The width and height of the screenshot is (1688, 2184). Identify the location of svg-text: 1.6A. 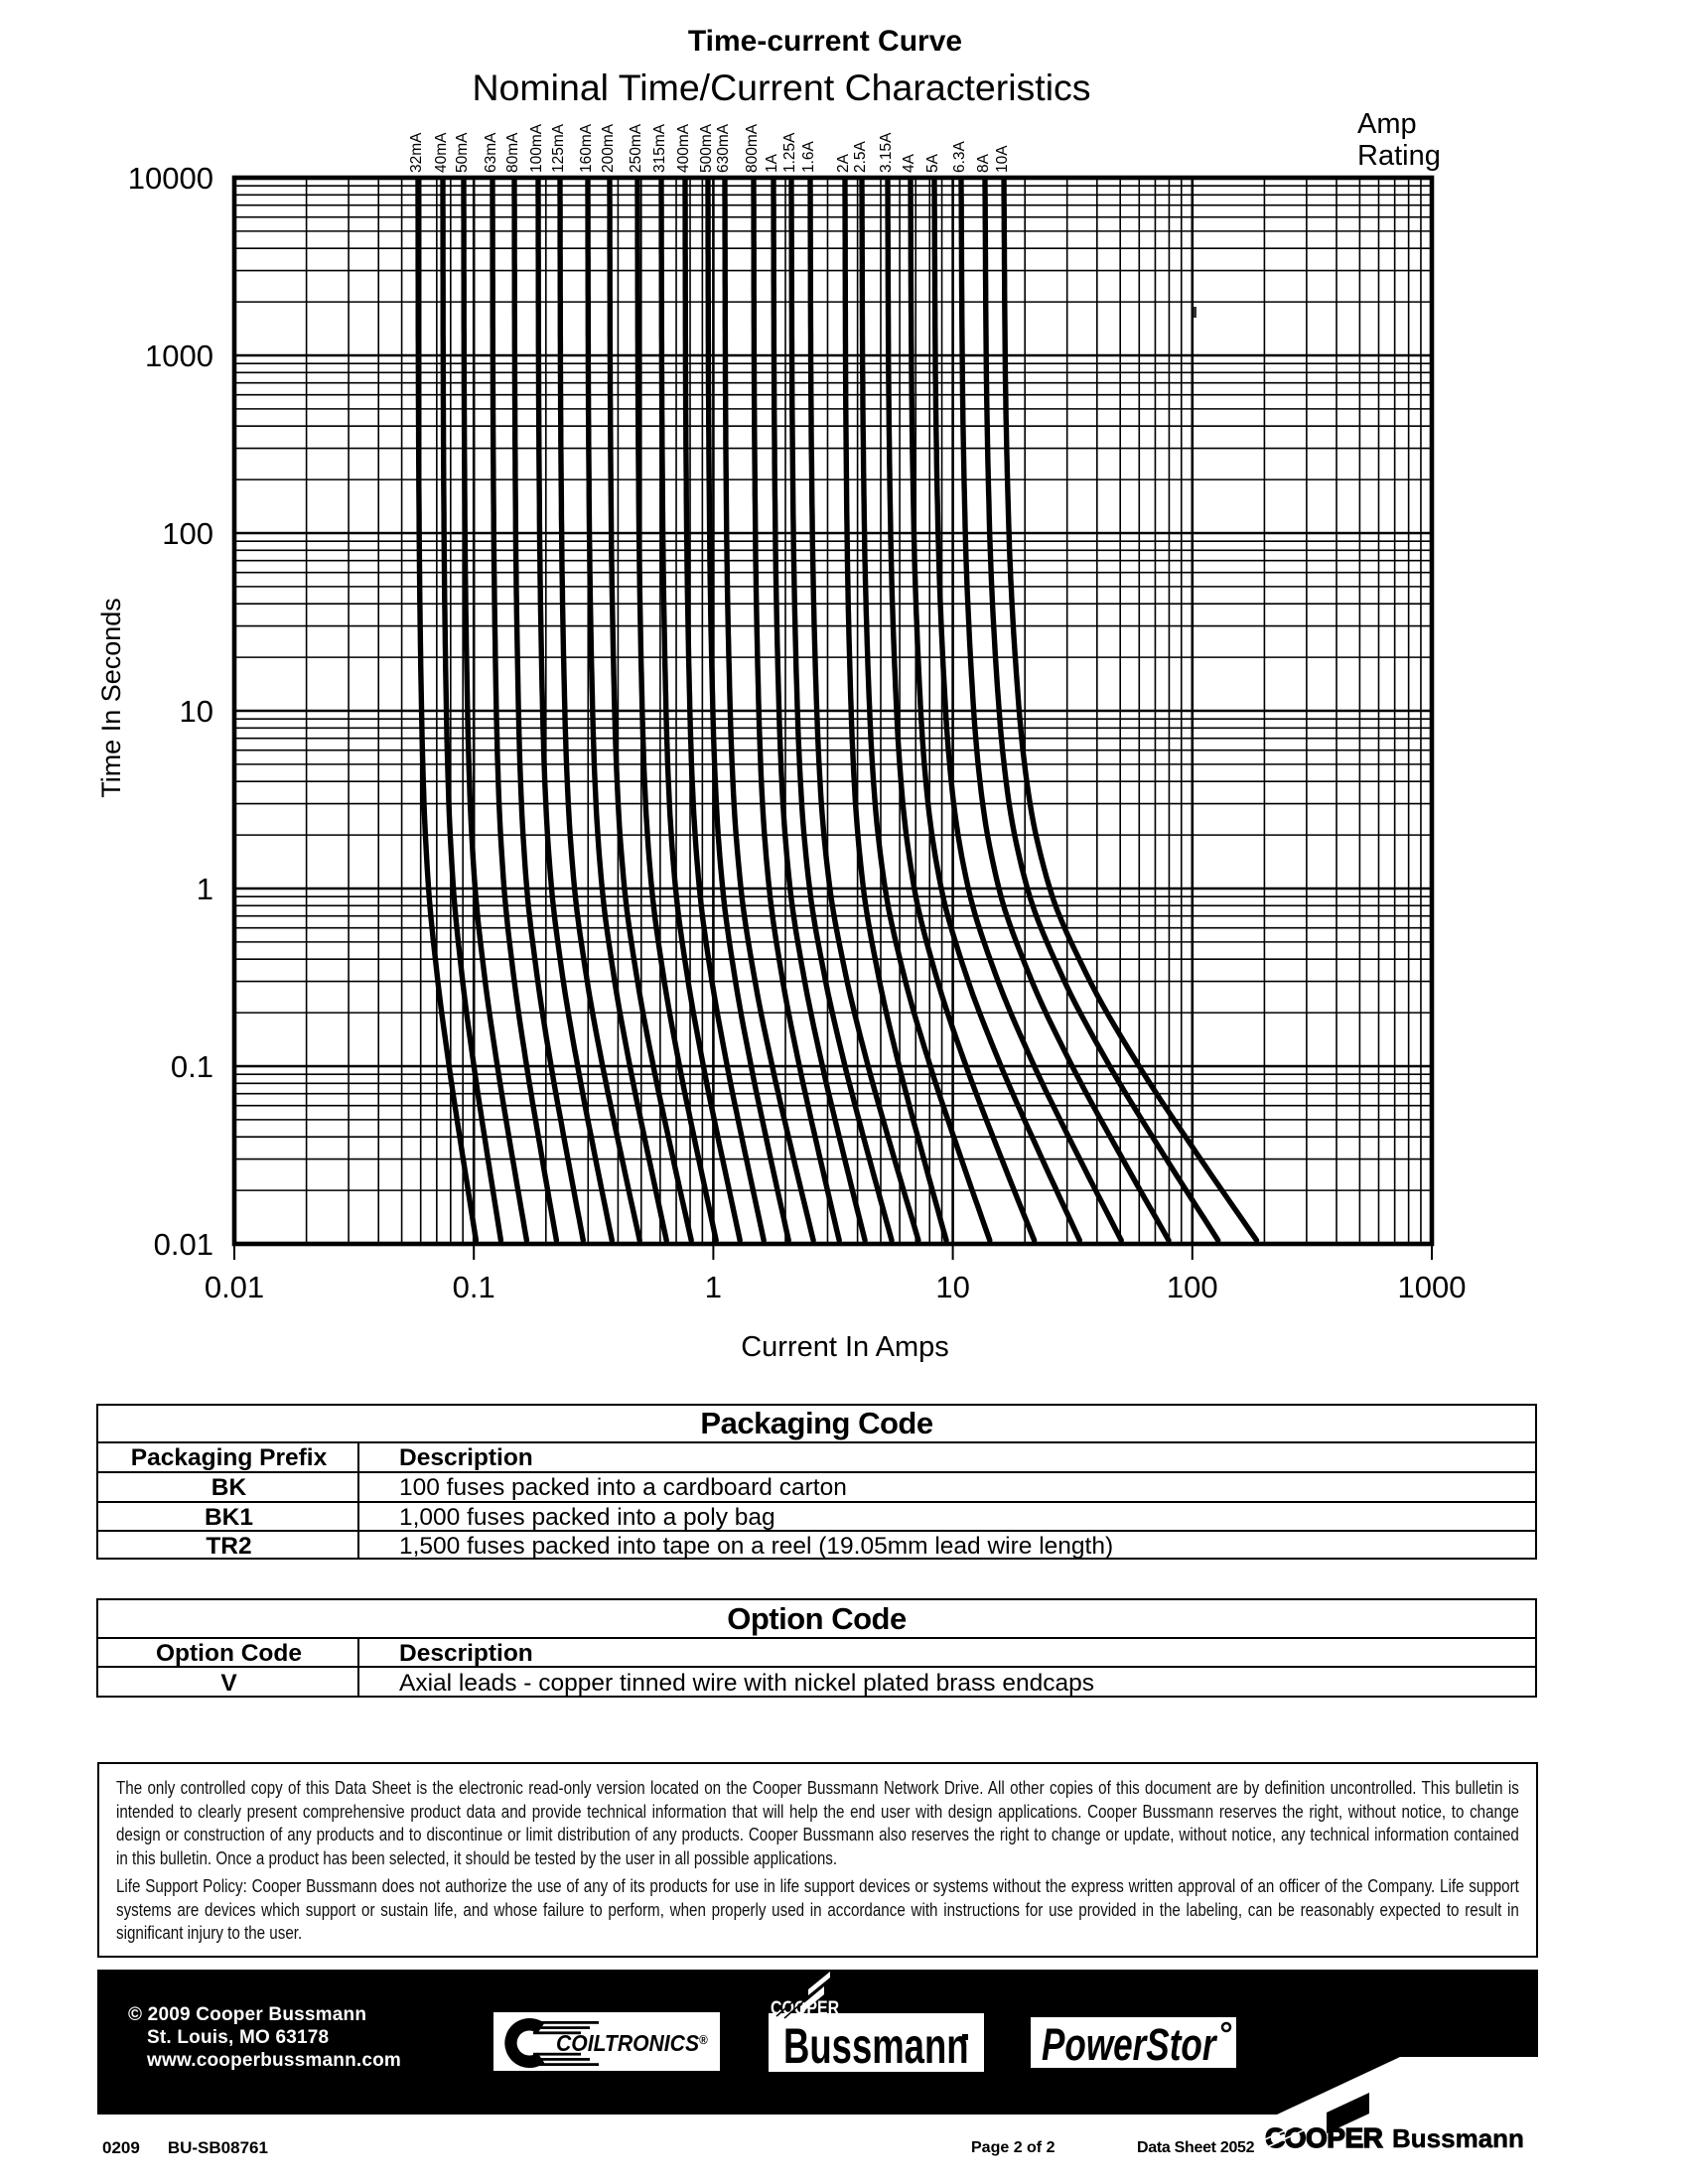
(808, 156).